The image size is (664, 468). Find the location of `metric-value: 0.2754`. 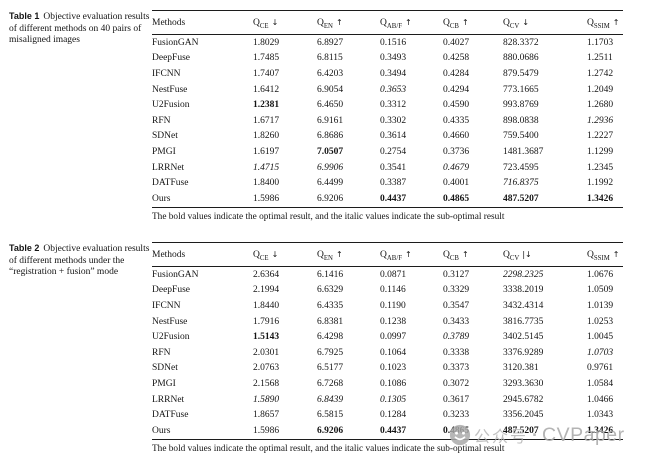

metric-value: 0.2754 is located at coordinates (393, 151).